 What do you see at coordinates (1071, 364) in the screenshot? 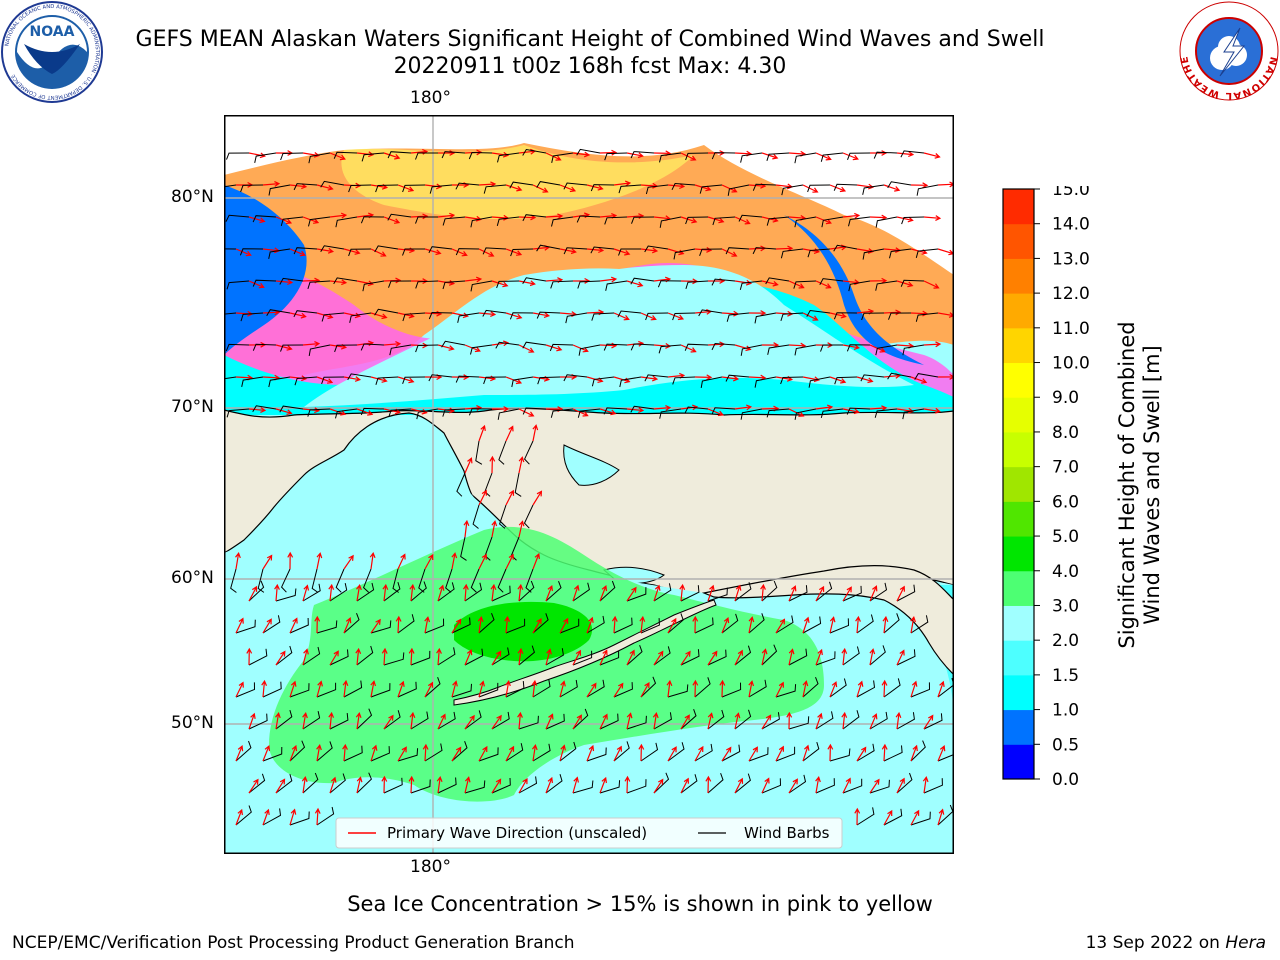
I see `colorbar-tick-label: 10.0` at bounding box center [1071, 364].